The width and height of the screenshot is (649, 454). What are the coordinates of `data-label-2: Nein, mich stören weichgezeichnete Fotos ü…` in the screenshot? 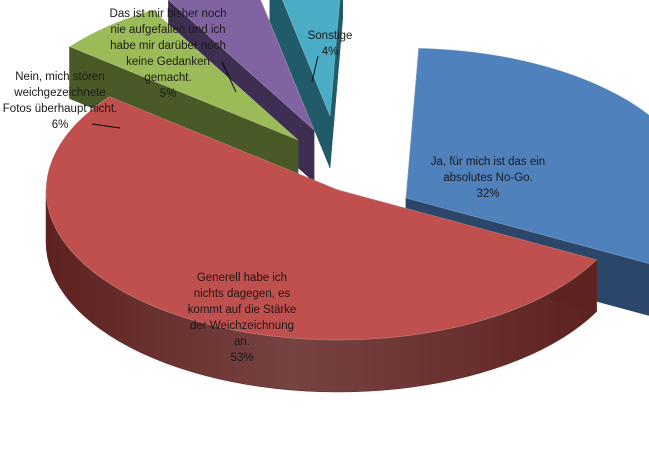 It's located at (60, 101).